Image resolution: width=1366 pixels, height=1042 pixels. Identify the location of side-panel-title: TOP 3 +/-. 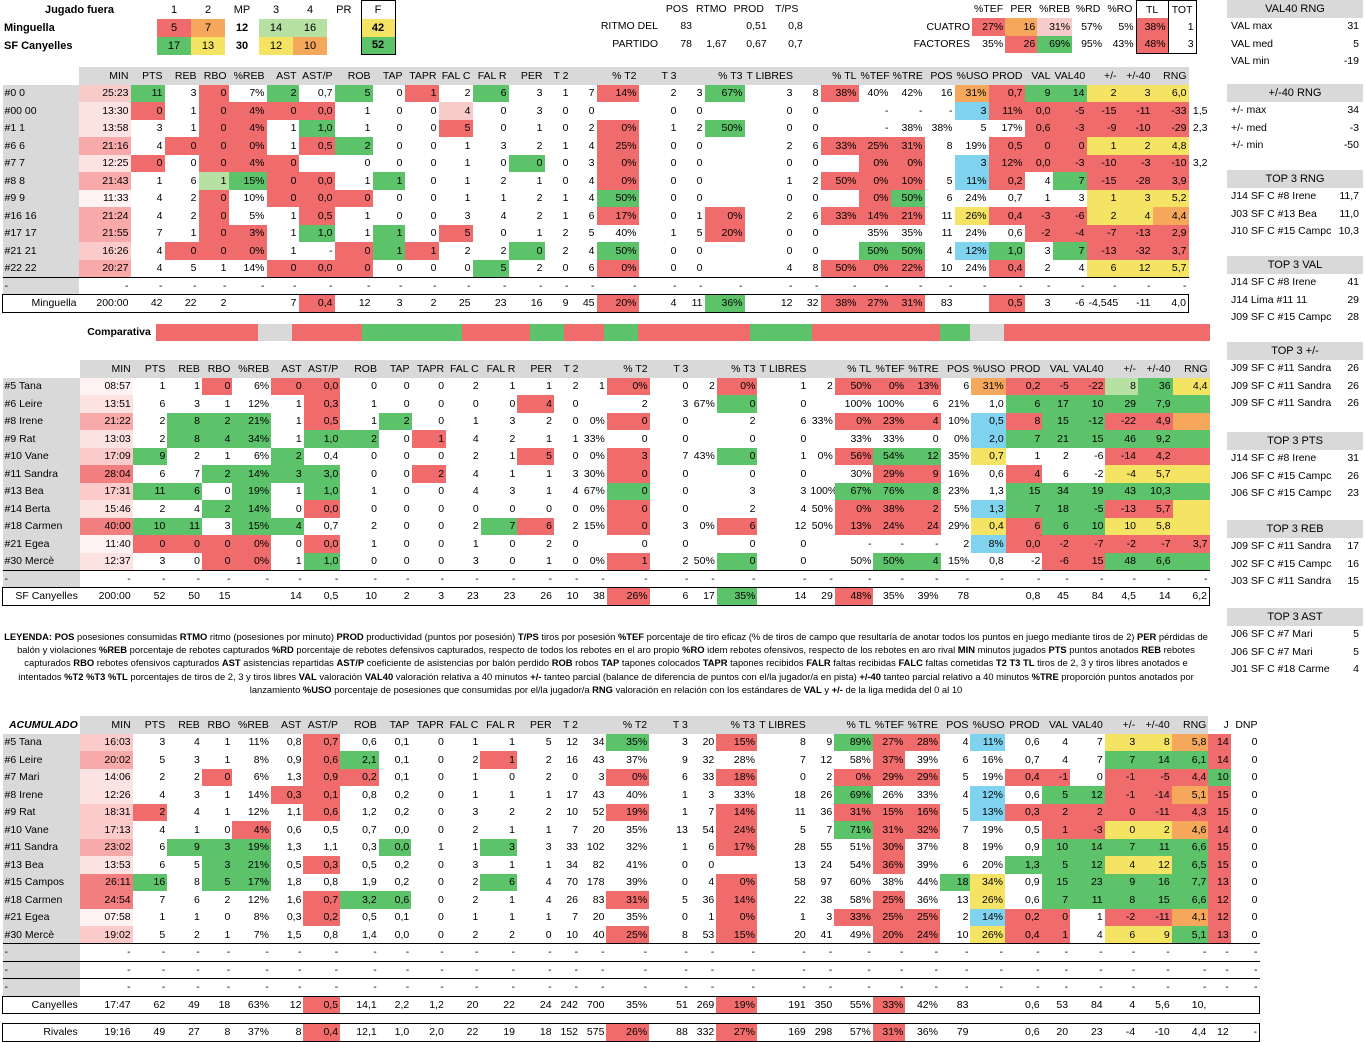
(1295, 351).